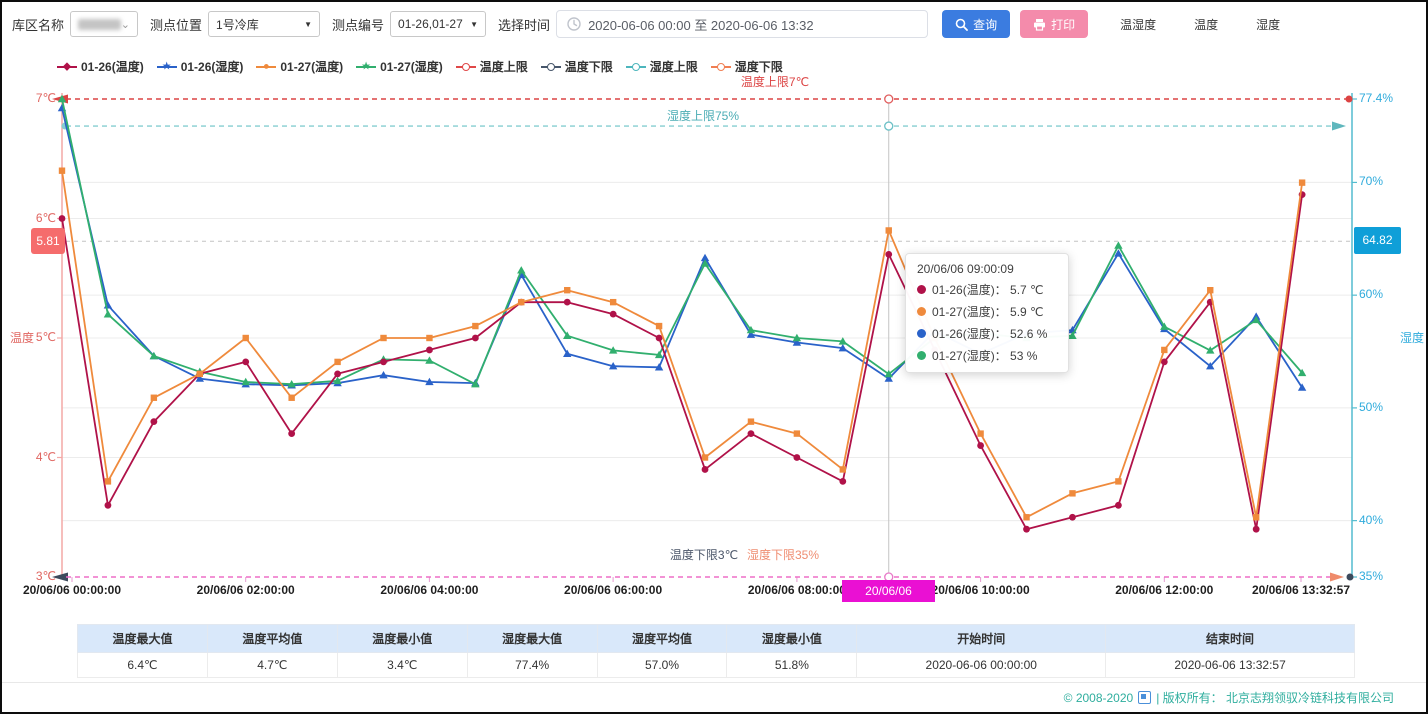 Image resolution: width=1428 pixels, height=714 pixels. I want to click on legend-item-label: 湿度下限, so click(758, 67).